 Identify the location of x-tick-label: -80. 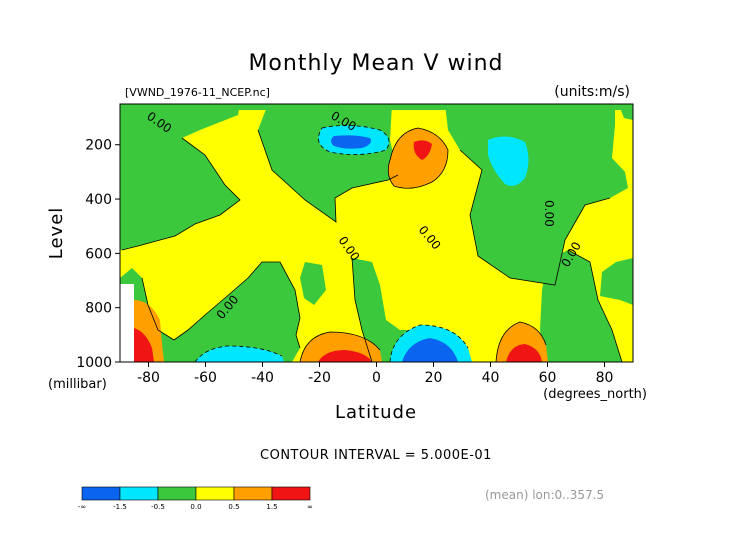
(148, 378).